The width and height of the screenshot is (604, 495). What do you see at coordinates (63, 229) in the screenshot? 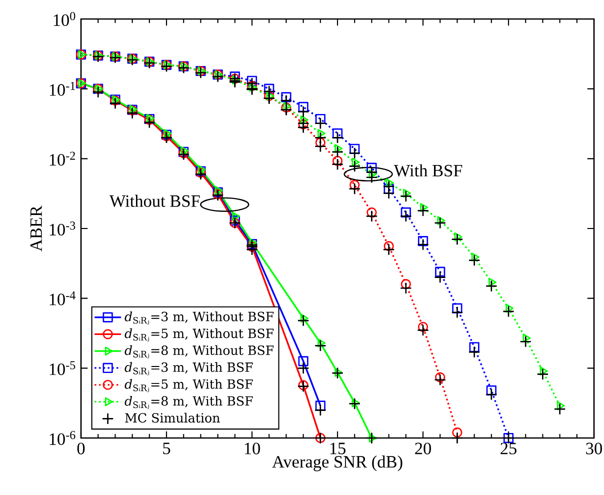
I see `y-tick-label: 10$^{-3}$` at bounding box center [63, 229].